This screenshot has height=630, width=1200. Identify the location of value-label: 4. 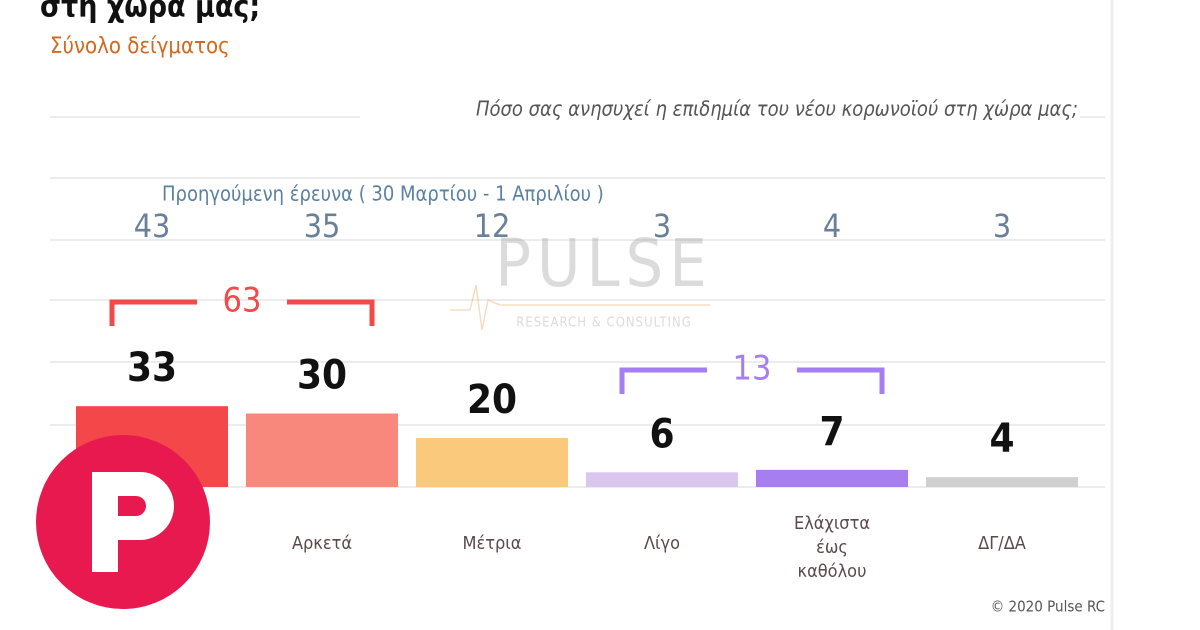
(1001, 439).